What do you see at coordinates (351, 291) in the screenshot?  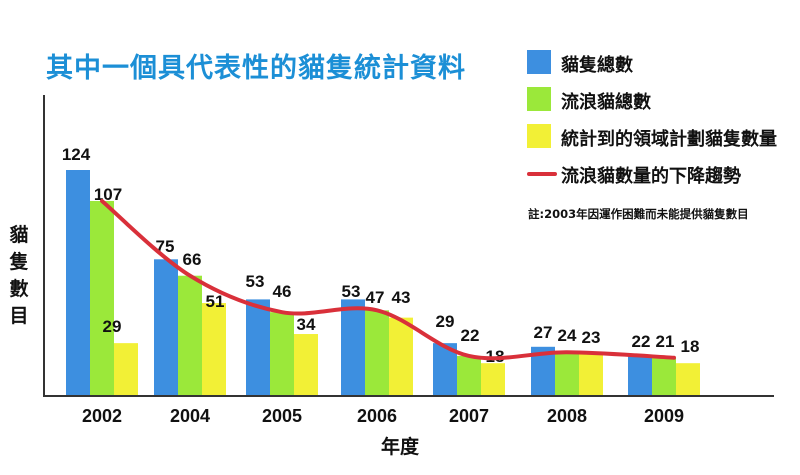 I see `value-label-2006-s0: 53` at bounding box center [351, 291].